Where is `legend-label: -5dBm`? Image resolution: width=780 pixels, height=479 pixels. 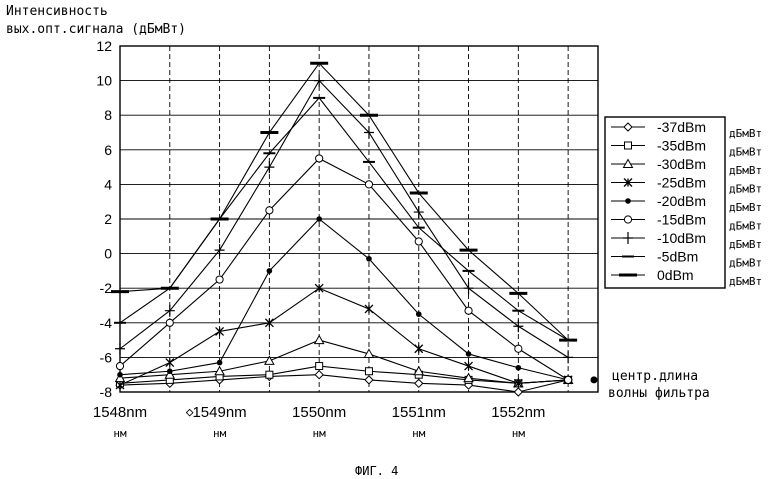
legend-label: -5dBm is located at coordinates (677, 257).